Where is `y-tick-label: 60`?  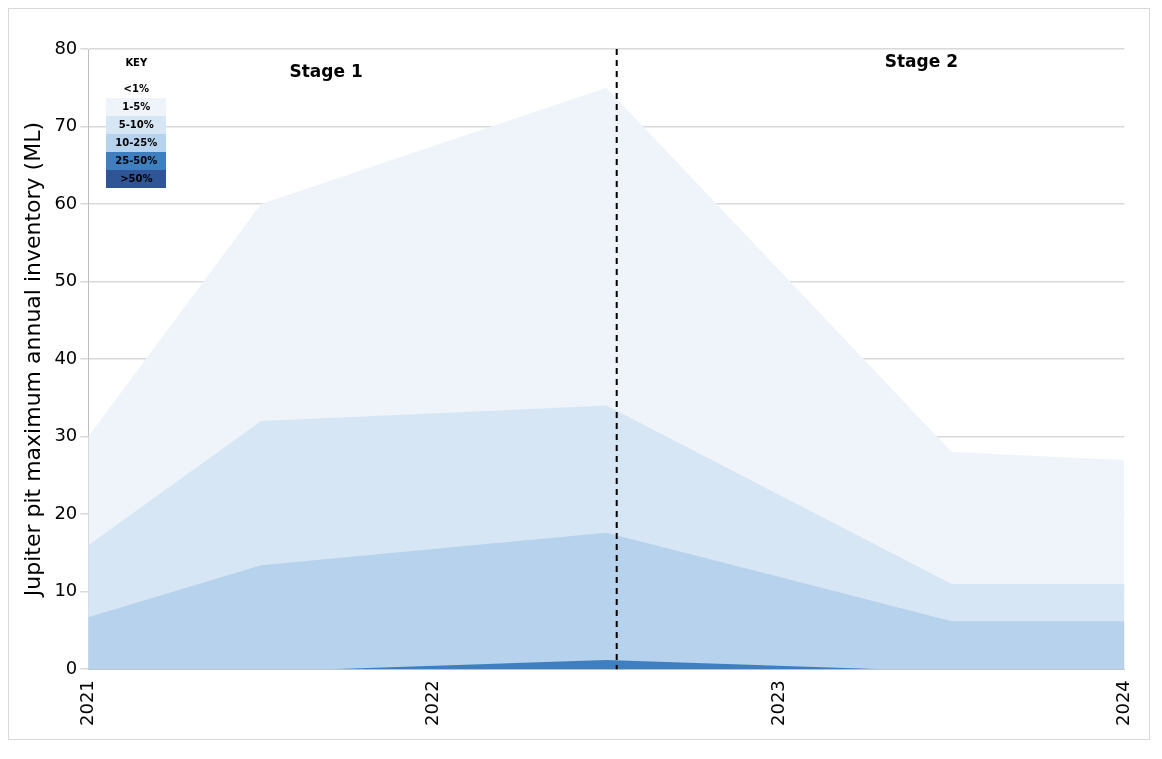
y-tick-label: 60 is located at coordinates (66, 202).